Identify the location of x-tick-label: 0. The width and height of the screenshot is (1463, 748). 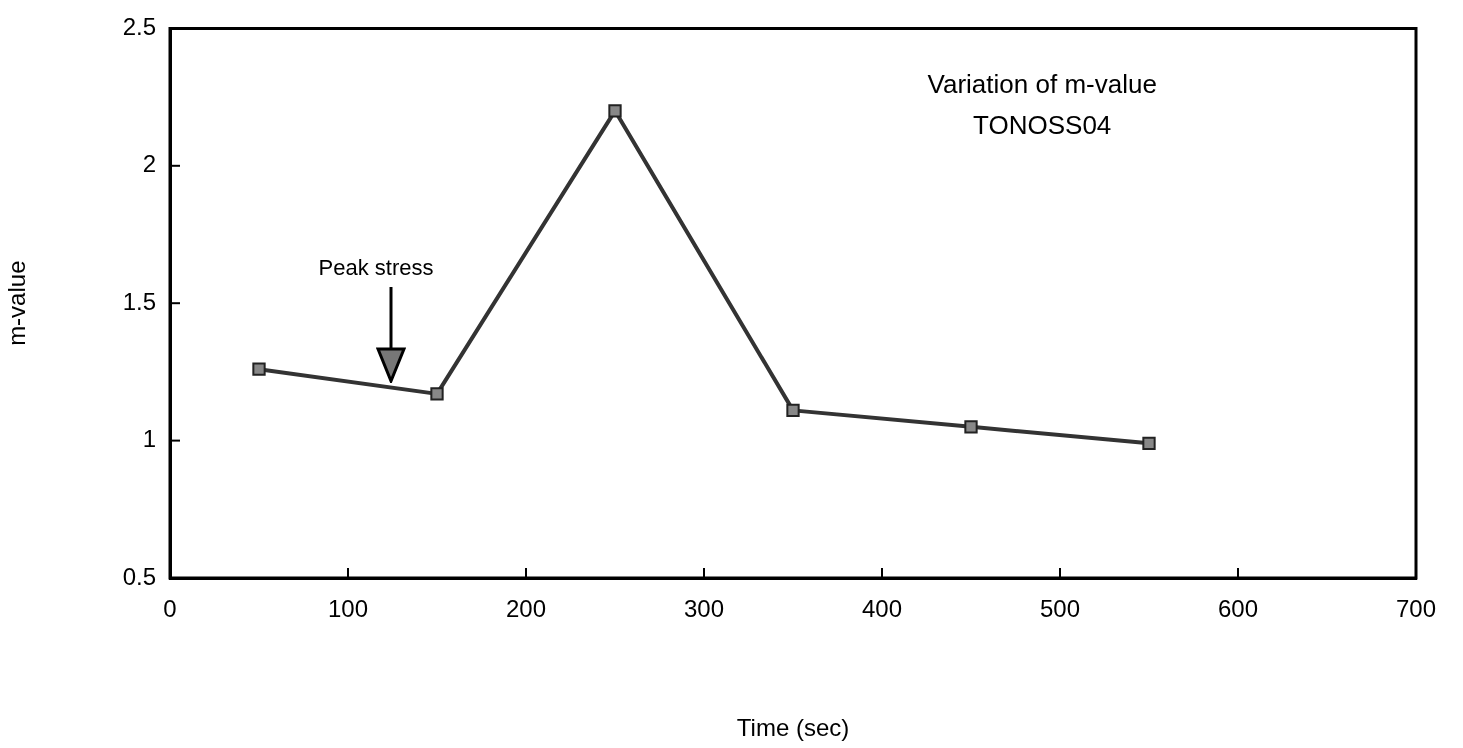
(170, 609).